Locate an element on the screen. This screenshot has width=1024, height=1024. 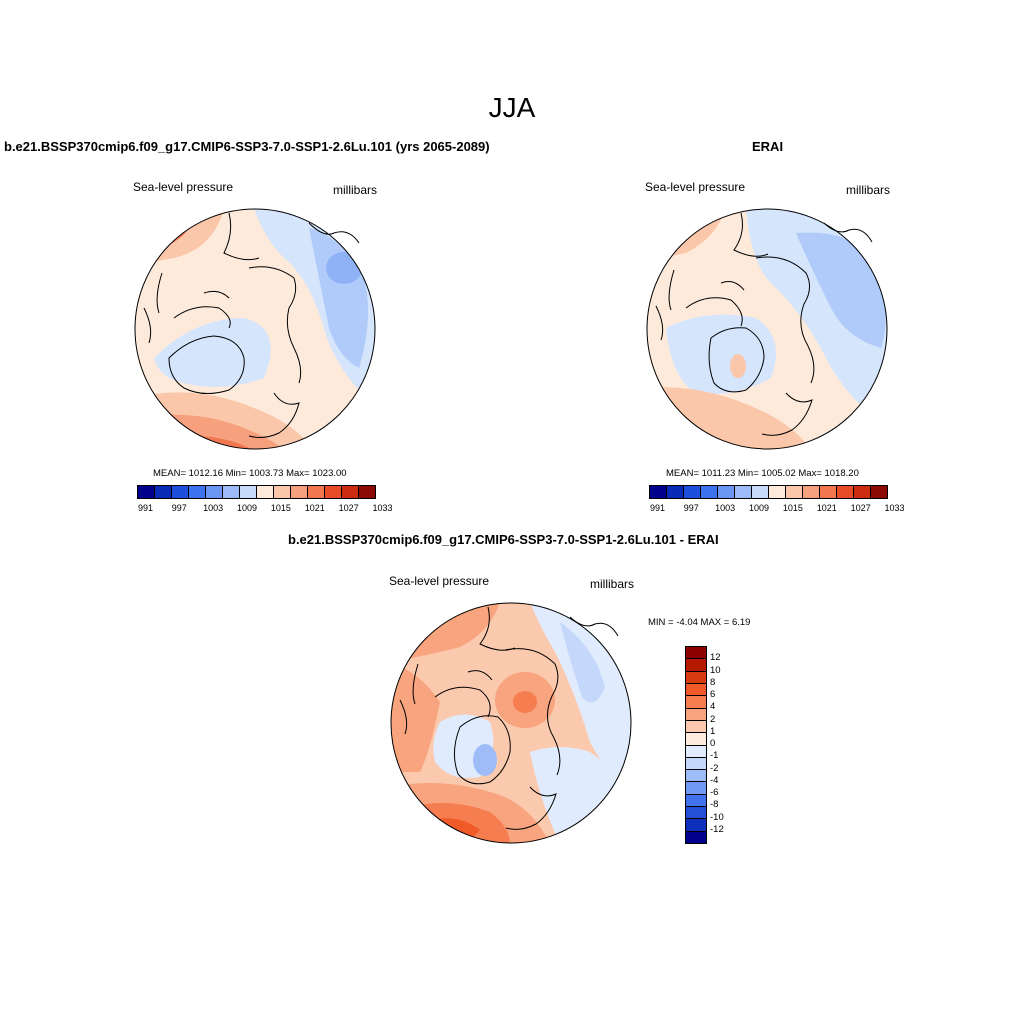
model-variable-label: Sea-level pressure is located at coordinates (183, 187).